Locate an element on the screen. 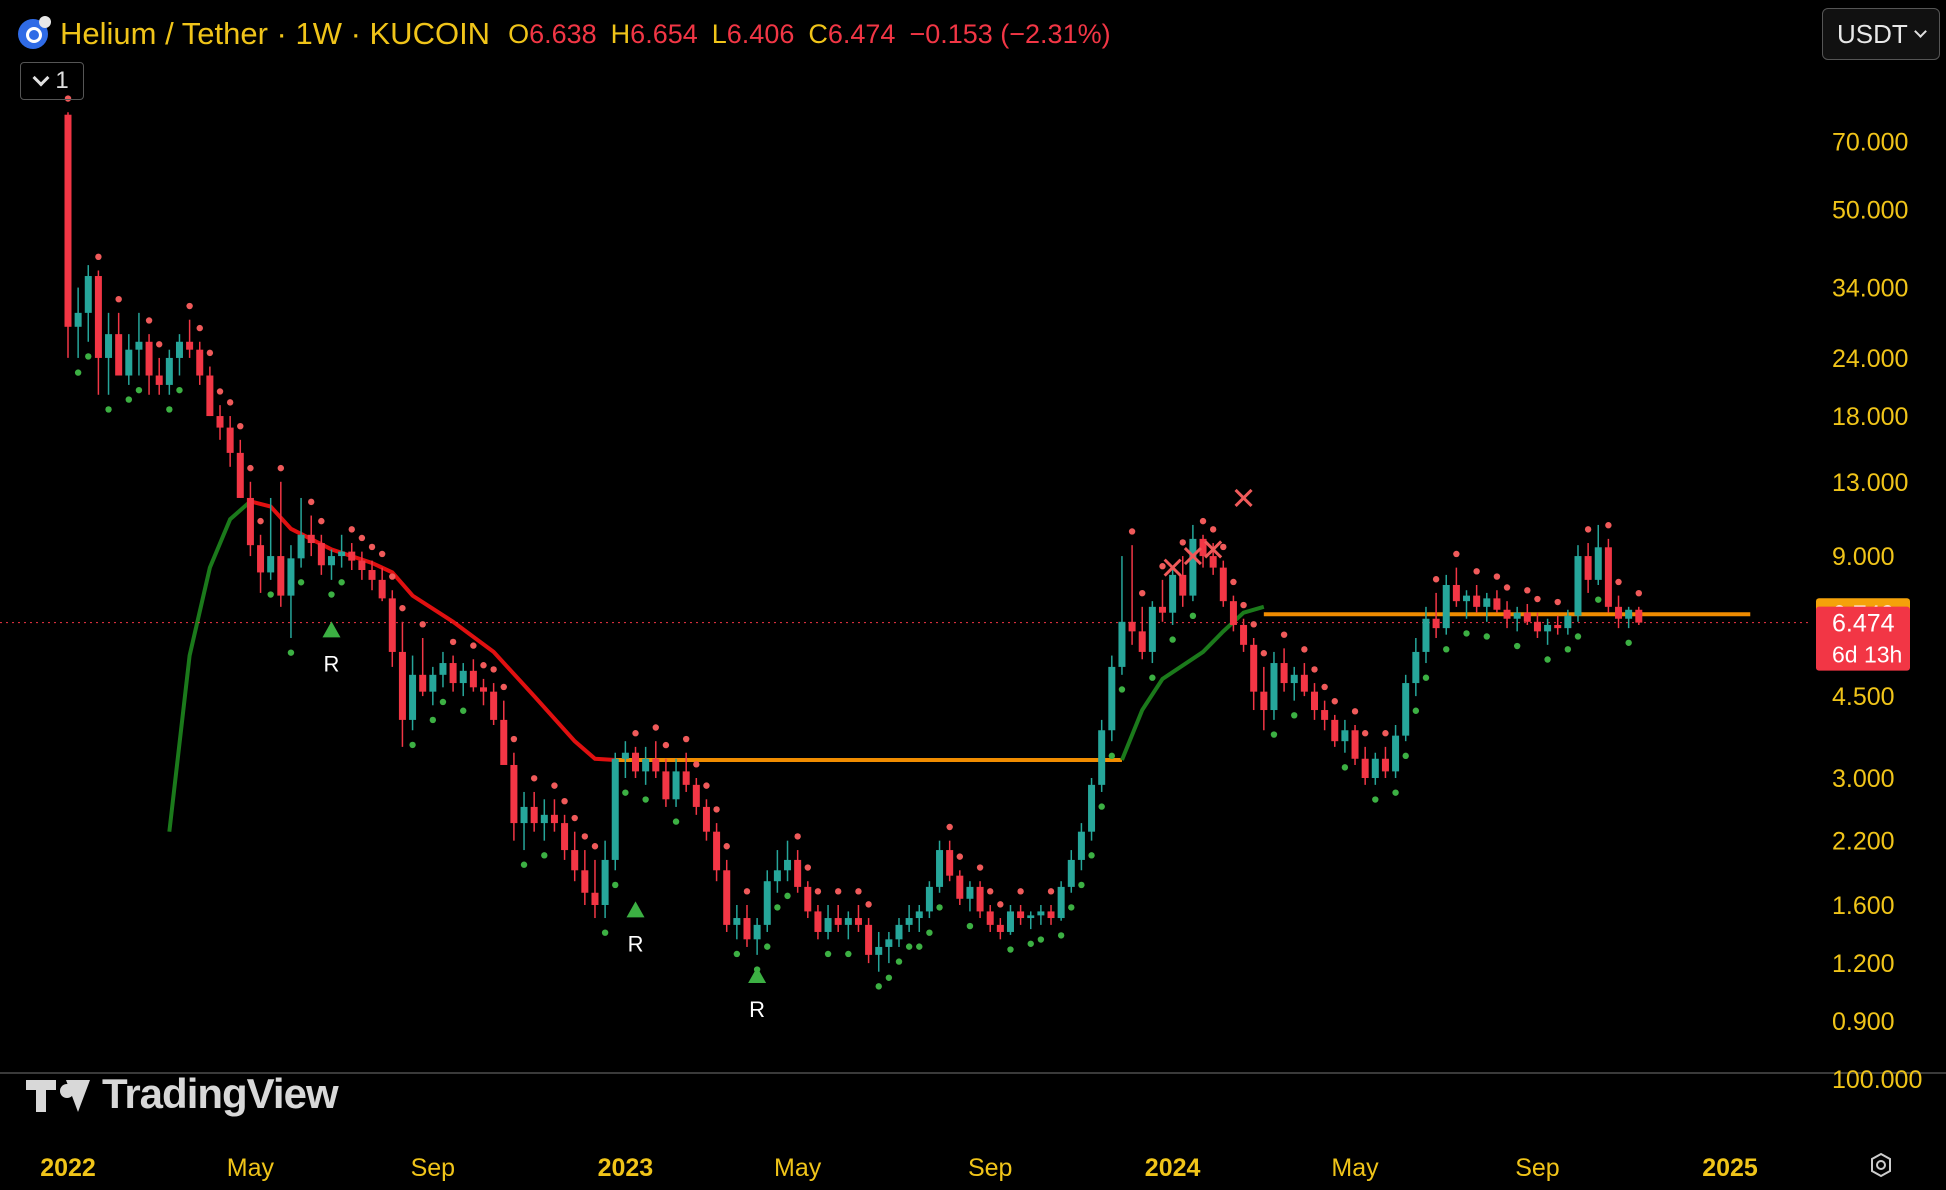  time-tick-label: May is located at coordinates (251, 1168).